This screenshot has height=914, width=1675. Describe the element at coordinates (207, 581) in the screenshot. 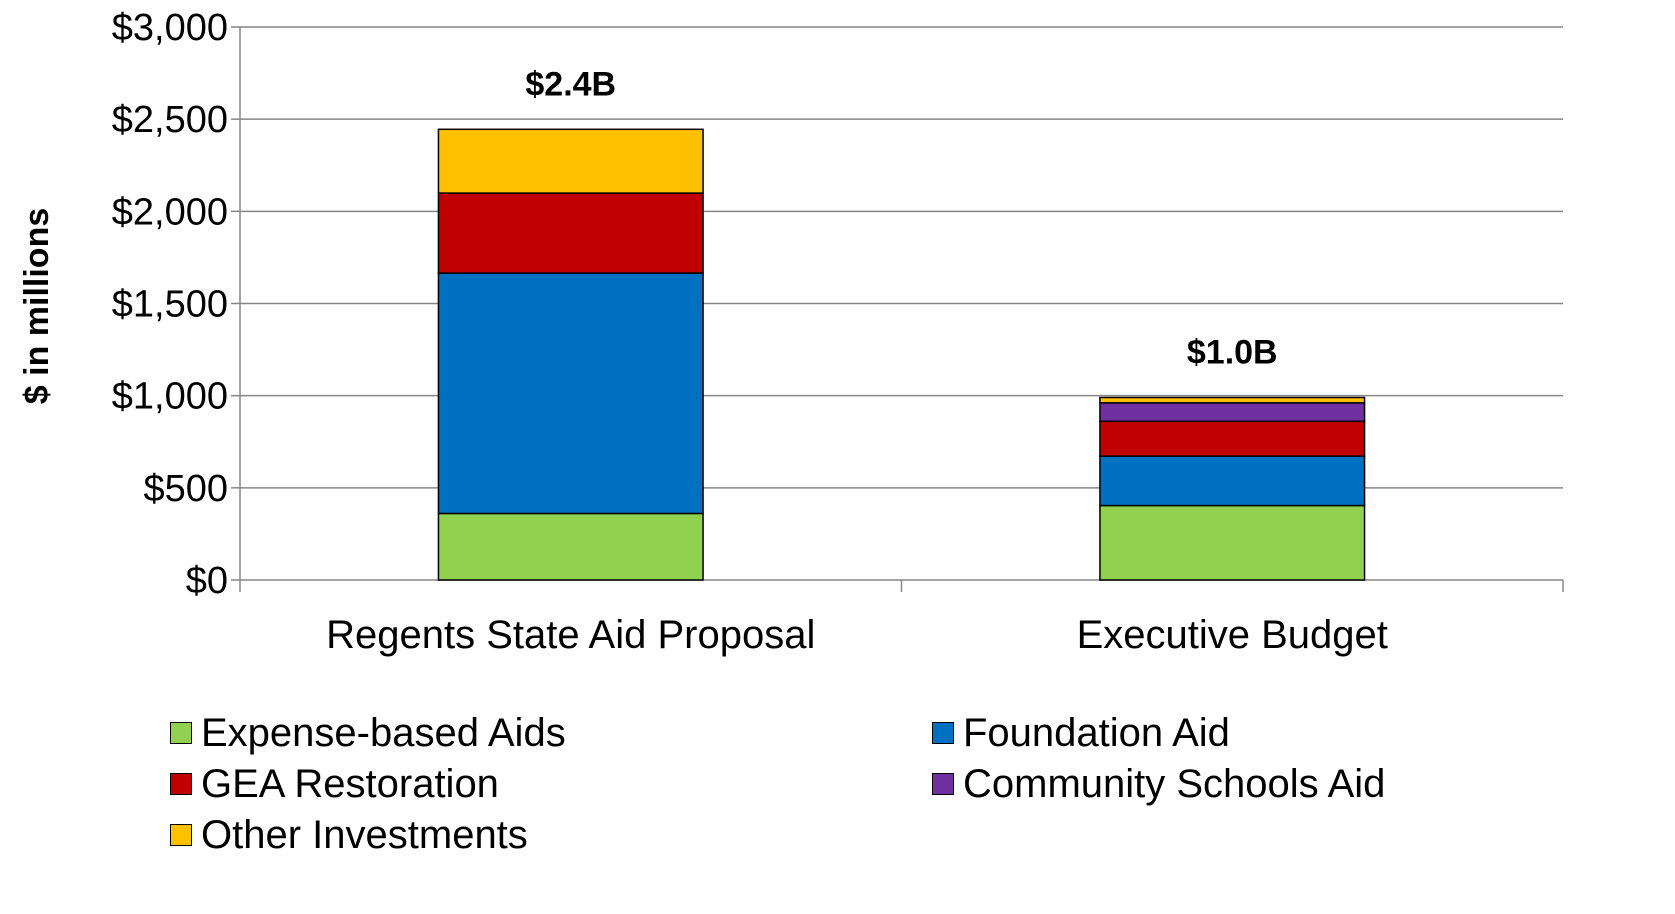

I see `y-tick-label: $0` at that location.